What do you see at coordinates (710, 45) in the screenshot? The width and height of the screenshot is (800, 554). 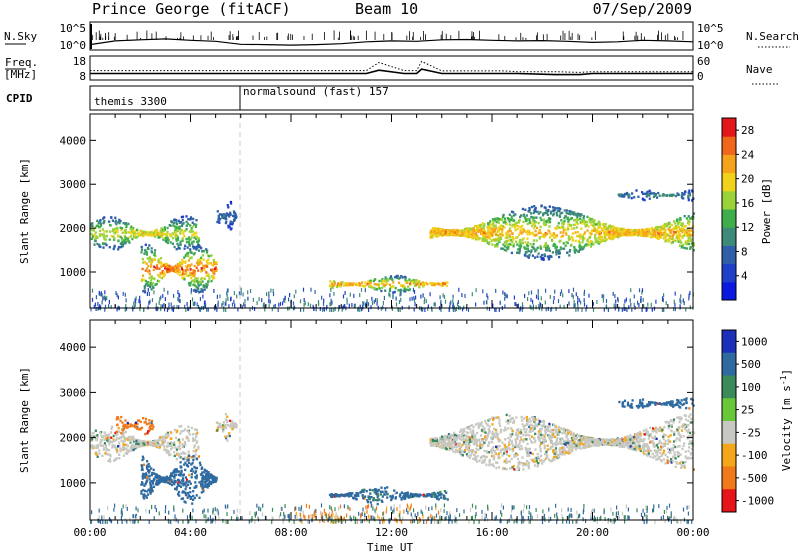 I see `nsearch-tick-bottom: 10^0` at bounding box center [710, 45].